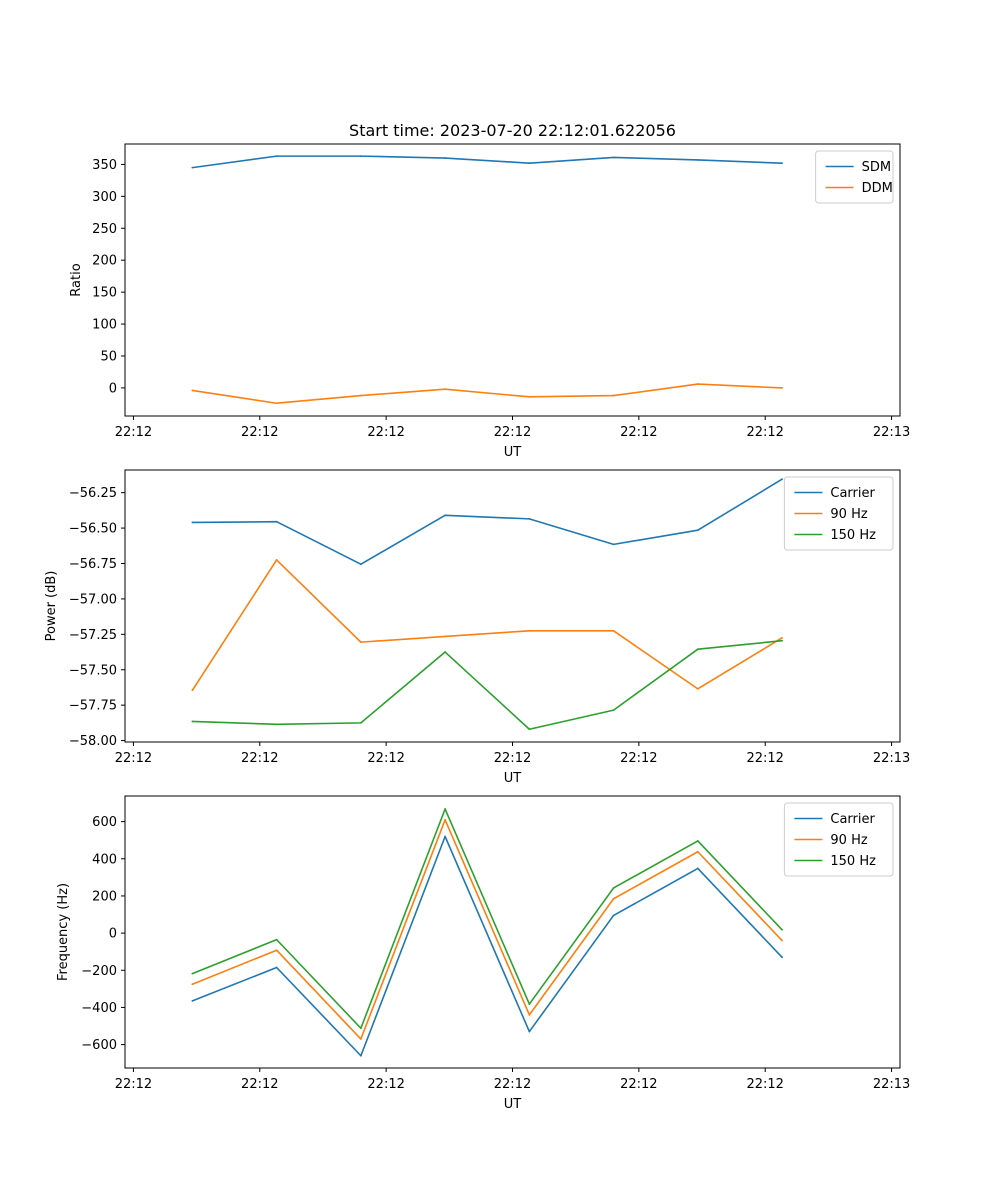  Describe the element at coordinates (877, 188) in the screenshot. I see `panel-1-legend-label-ddm: DDM` at that location.